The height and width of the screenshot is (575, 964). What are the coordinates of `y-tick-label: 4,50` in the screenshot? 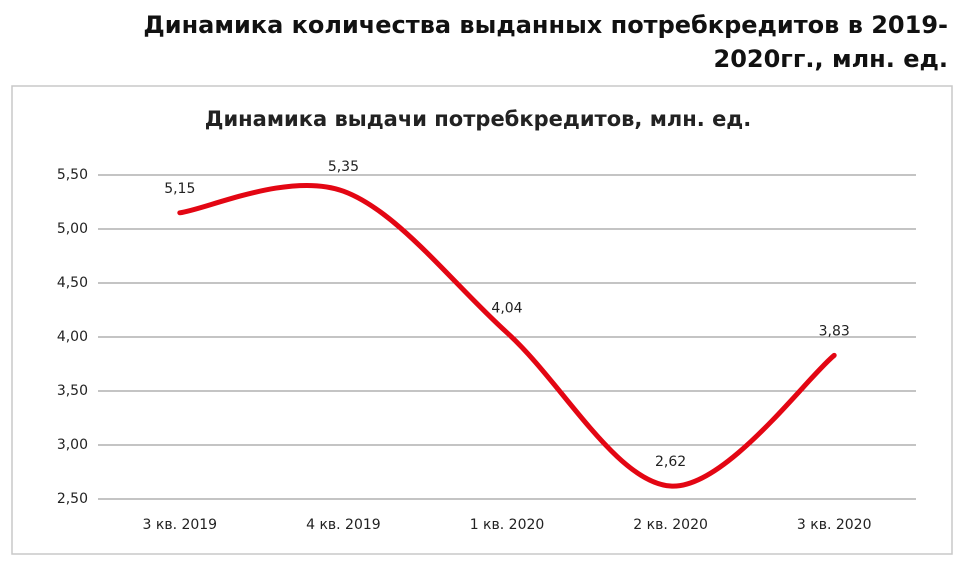 It's located at (72, 283).